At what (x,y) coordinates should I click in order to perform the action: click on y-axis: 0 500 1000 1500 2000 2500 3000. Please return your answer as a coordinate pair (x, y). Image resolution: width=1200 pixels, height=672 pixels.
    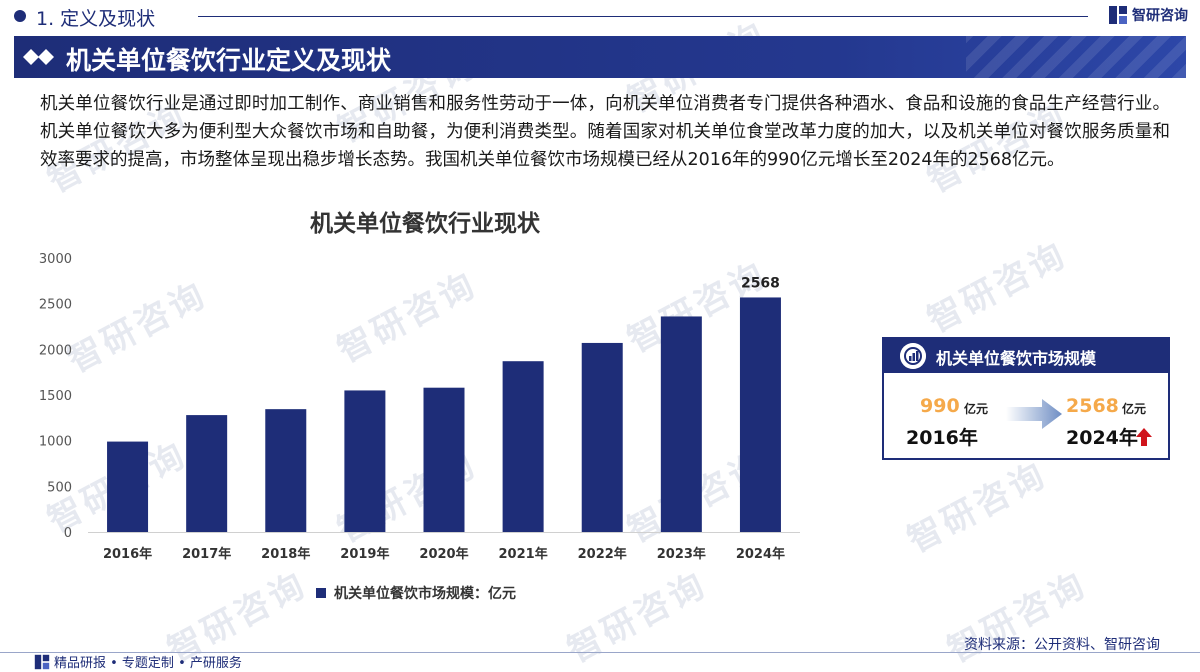
    Looking at the image, I should click on (55, 396).